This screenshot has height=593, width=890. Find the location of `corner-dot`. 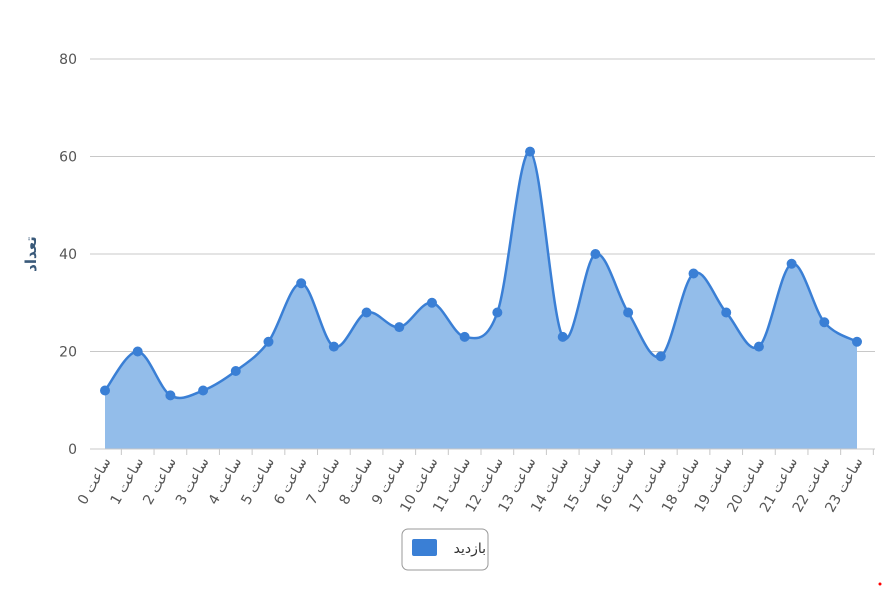

corner-dot is located at coordinates (880, 584).